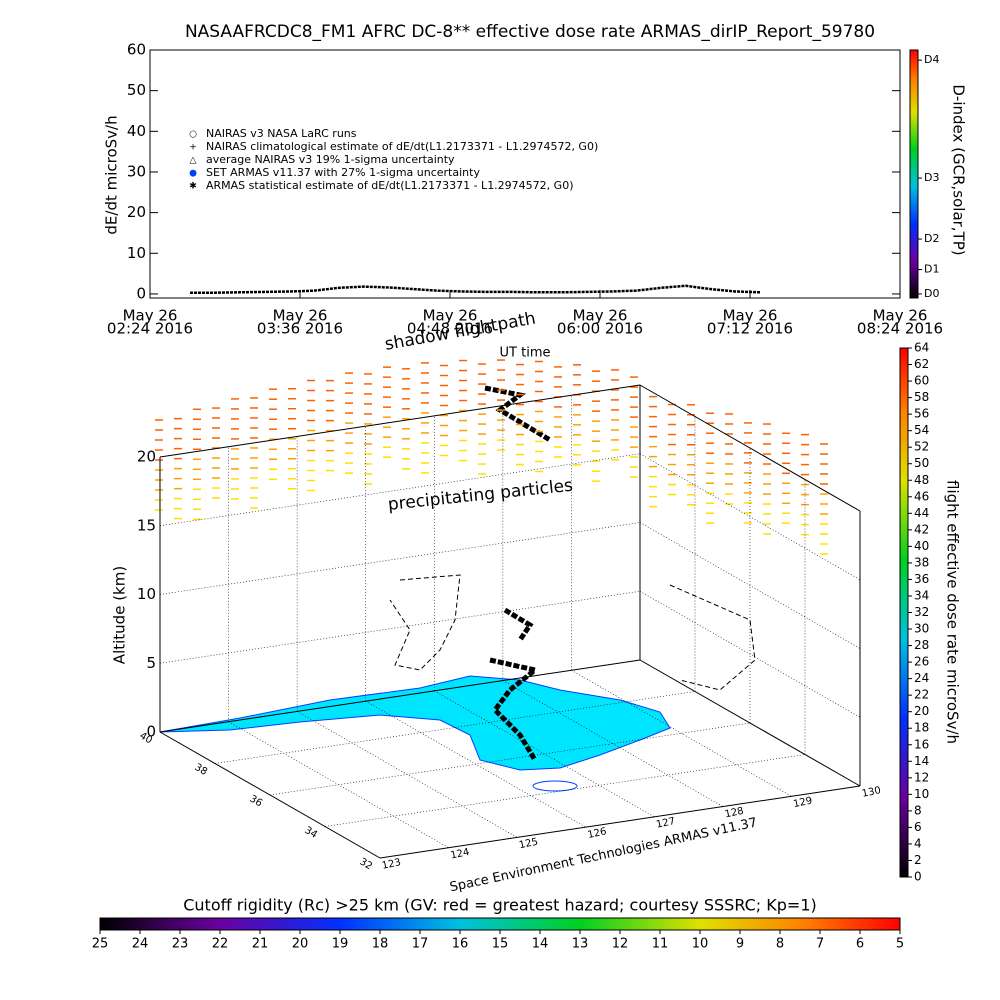 The height and width of the screenshot is (1000, 1000). I want to click on colorbar-tick-label: 32, so click(921, 612).